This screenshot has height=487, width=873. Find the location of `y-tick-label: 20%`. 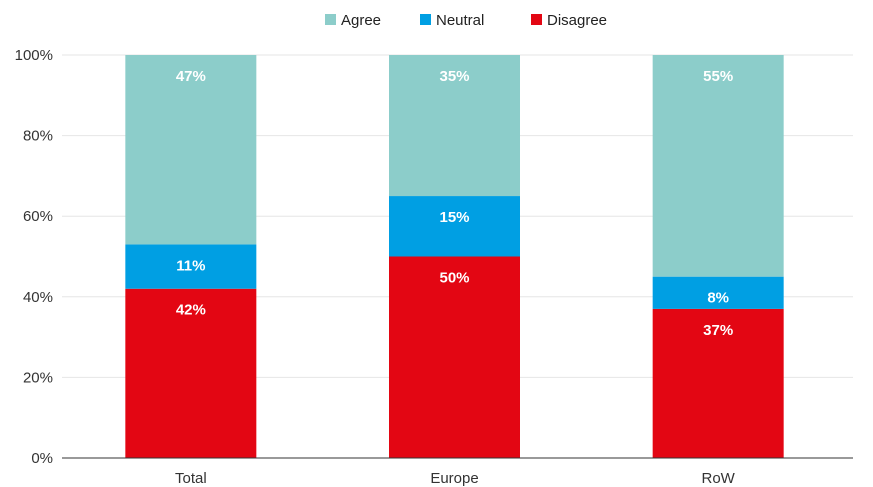

y-tick-label: 20% is located at coordinates (38, 377).